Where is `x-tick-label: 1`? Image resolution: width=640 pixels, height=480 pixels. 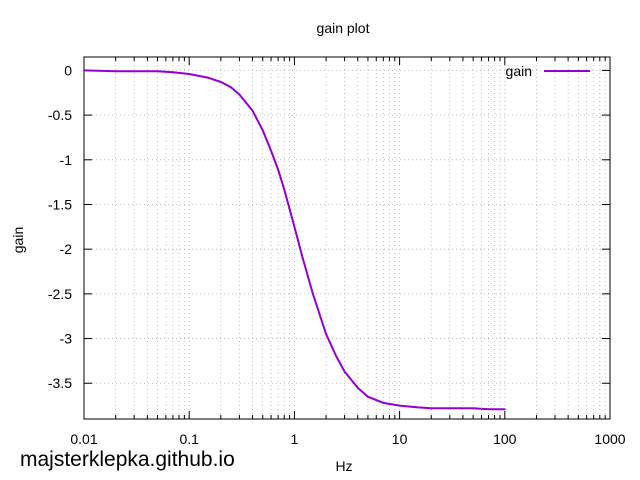
x-tick-label: 1 is located at coordinates (295, 439).